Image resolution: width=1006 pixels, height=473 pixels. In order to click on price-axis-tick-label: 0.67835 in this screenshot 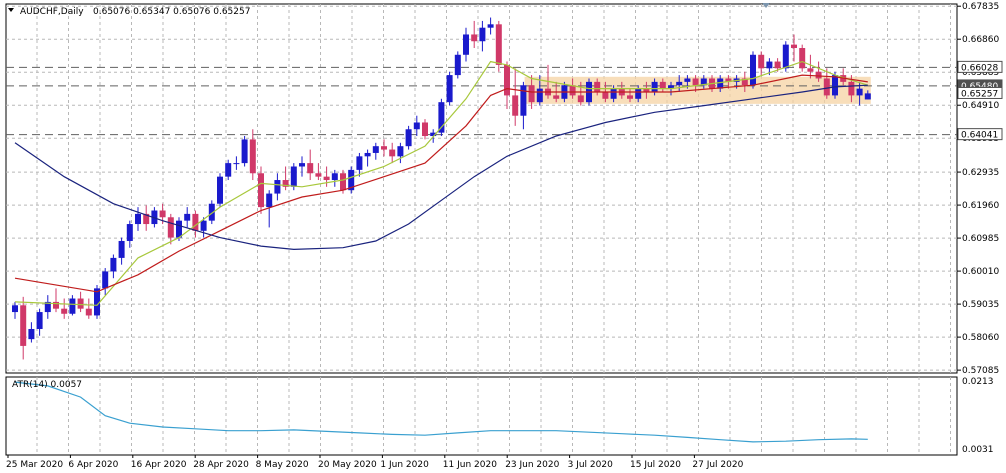, I will do `click(980, 7)`.